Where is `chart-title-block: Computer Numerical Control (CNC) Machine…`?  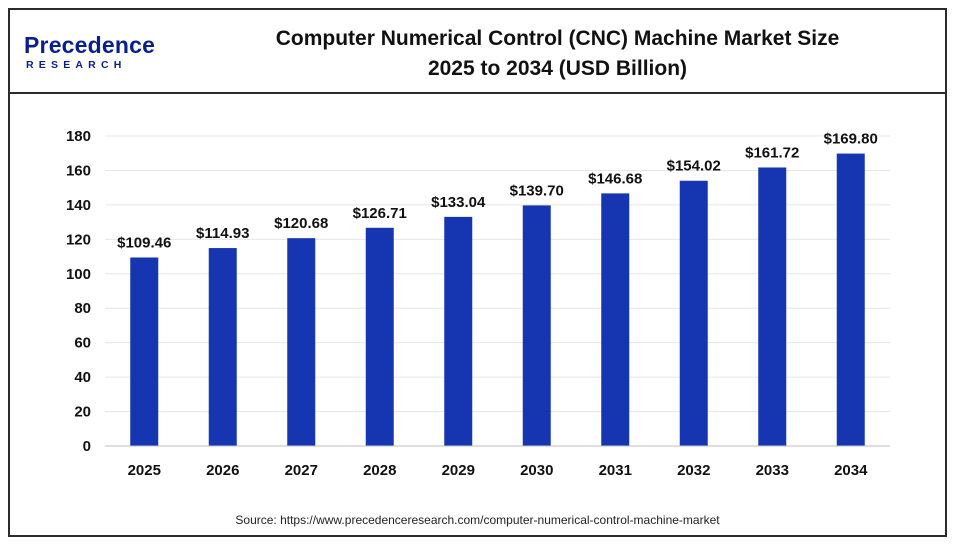
chart-title-block: Computer Numerical Control (CNC) Machine… is located at coordinates (557, 54).